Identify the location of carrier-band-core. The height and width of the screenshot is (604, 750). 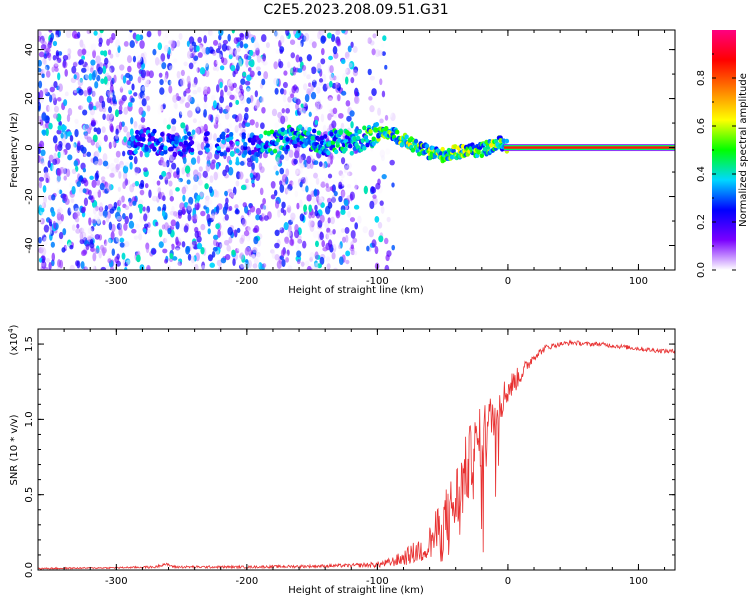
(589, 147).